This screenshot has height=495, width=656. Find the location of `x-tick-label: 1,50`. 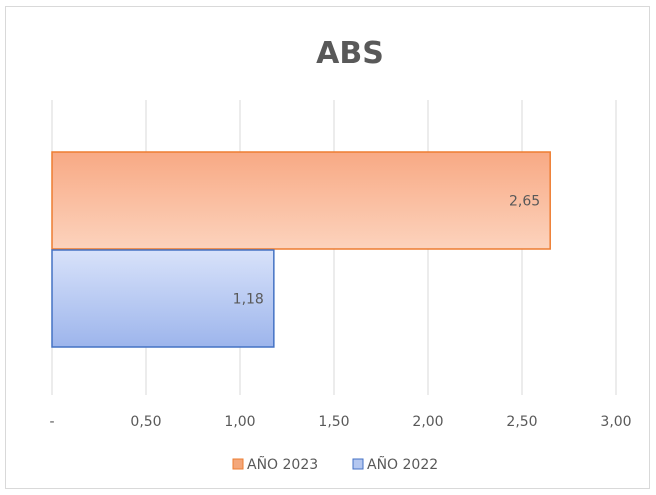

x-tick-label: 1,50 is located at coordinates (333, 422).